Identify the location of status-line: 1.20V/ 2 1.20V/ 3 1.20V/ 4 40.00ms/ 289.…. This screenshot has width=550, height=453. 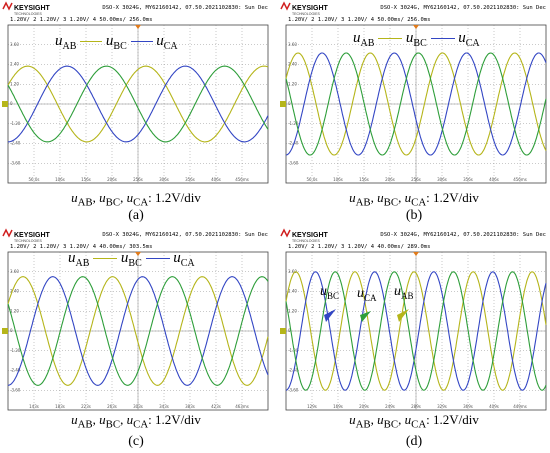
(359, 247).